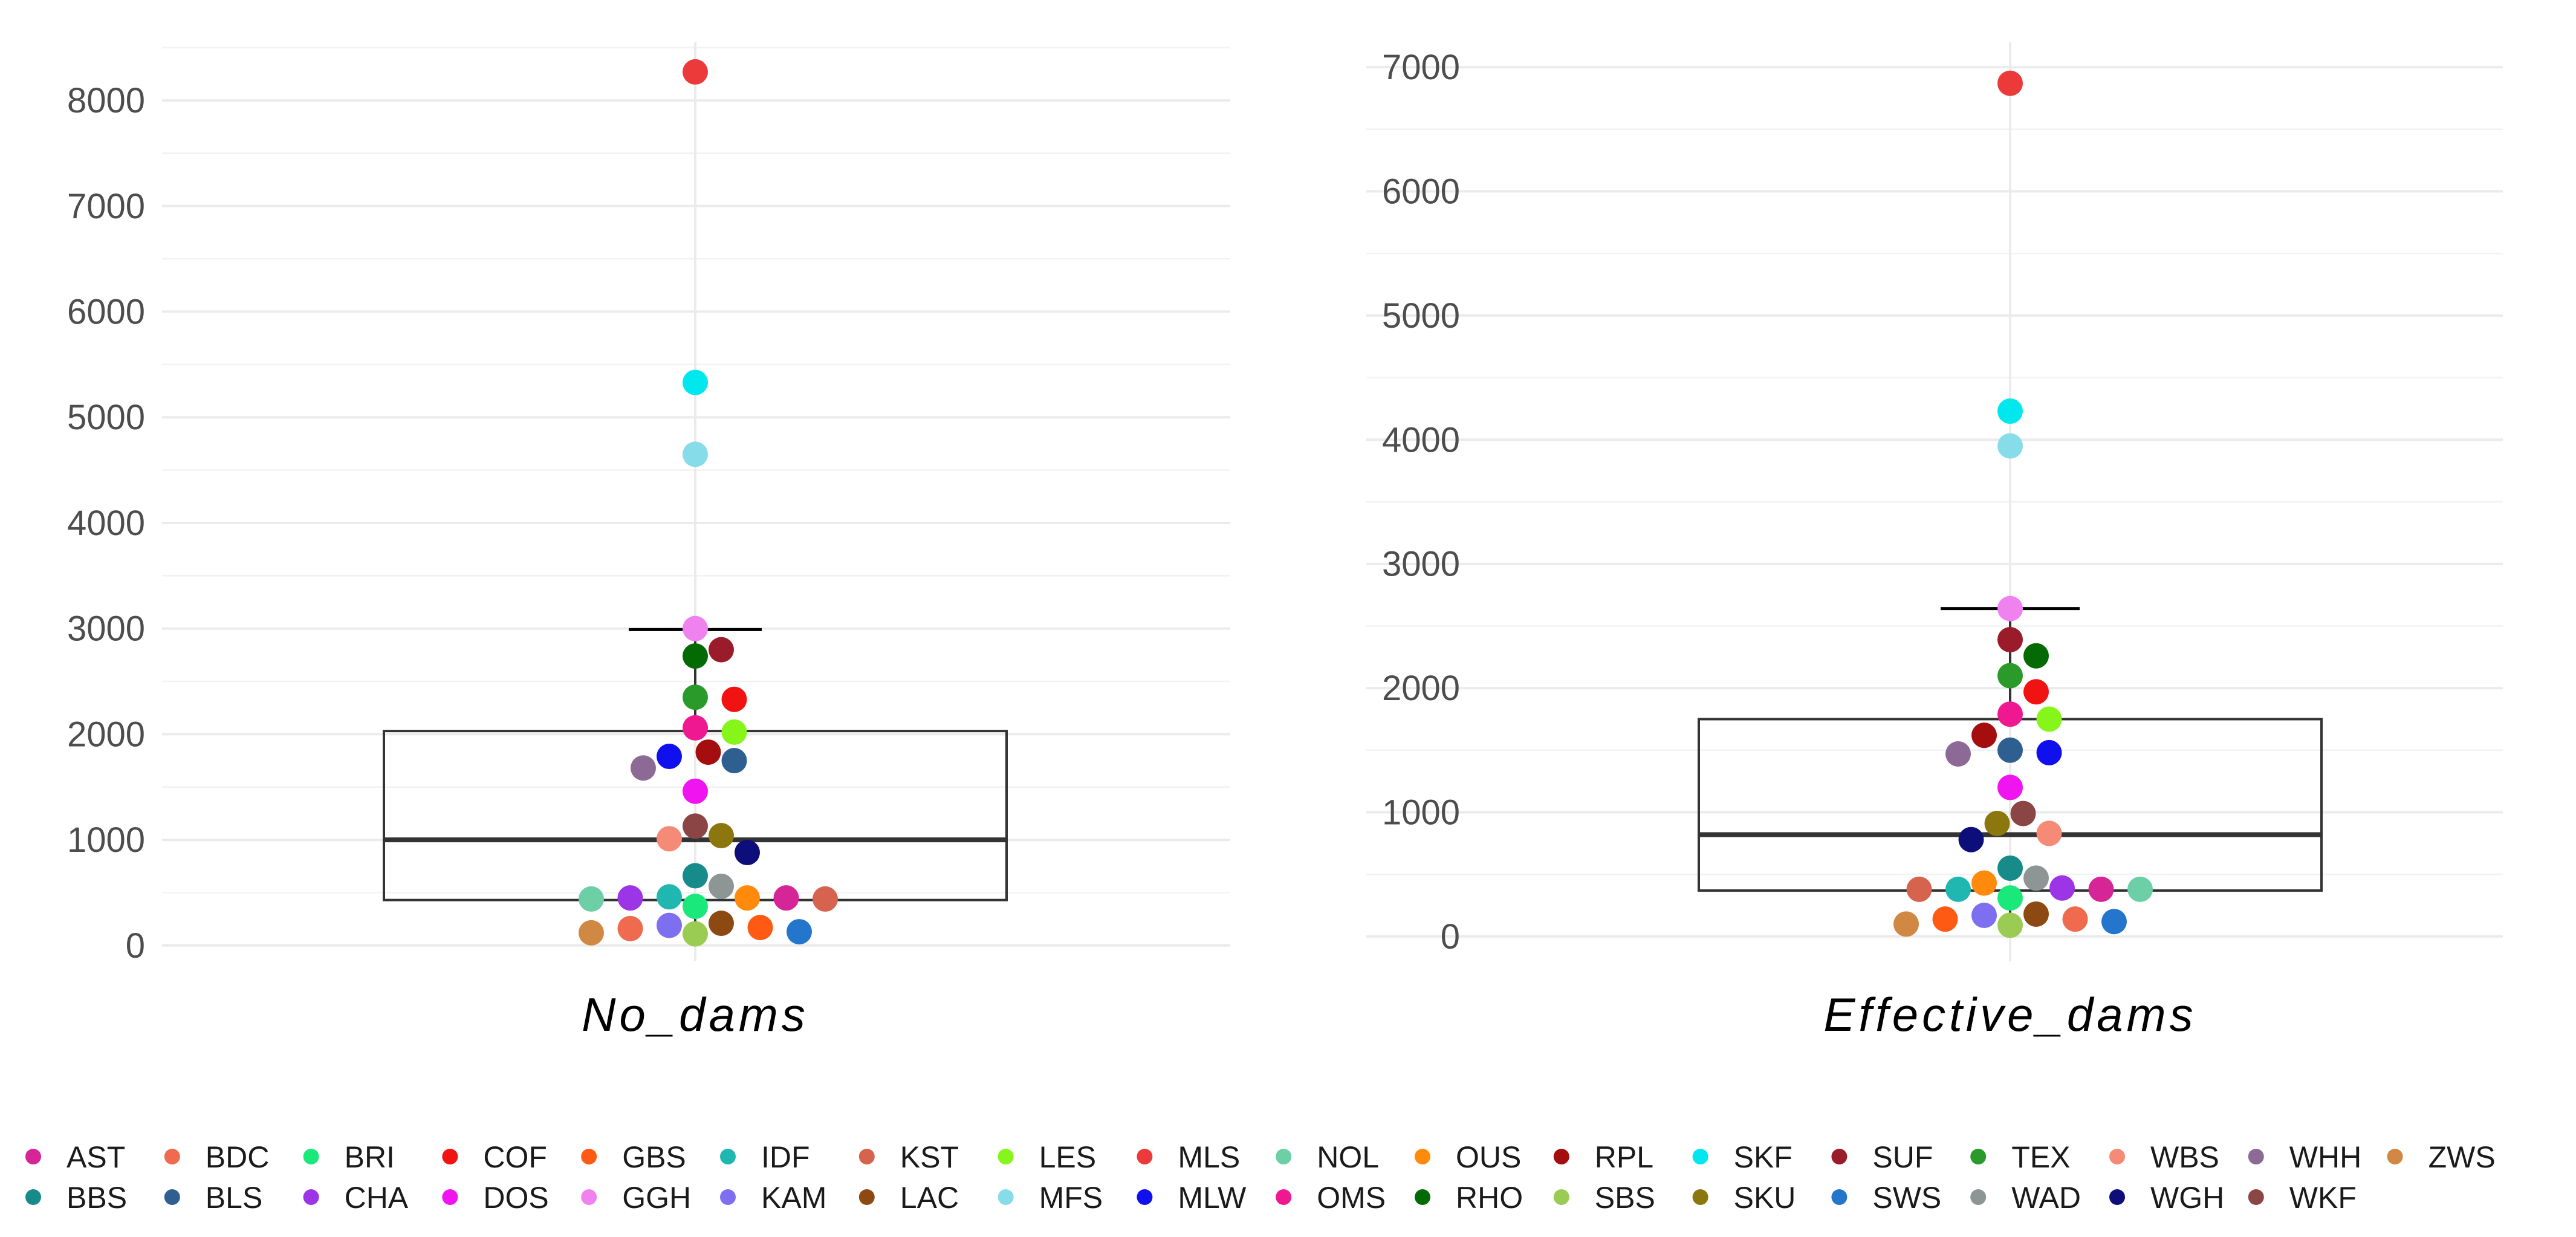 The width and height of the screenshot is (2576, 1237). Describe the element at coordinates (1421, 813) in the screenshot. I see `y-tick-label: 1000` at that location.